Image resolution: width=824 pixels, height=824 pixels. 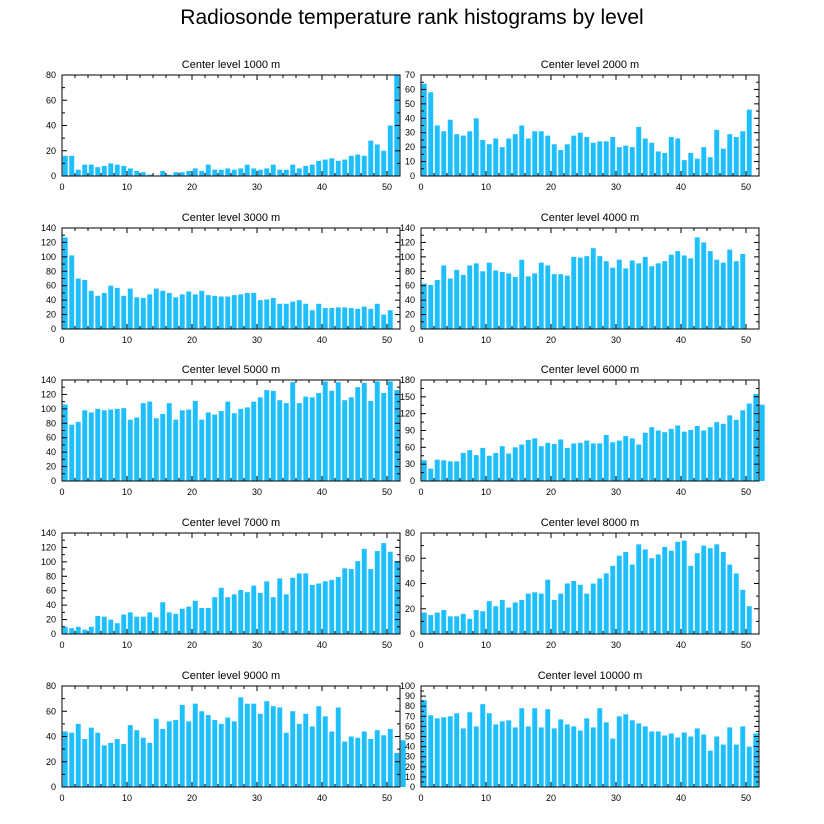 What do you see at coordinates (322, 340) in the screenshot?
I see `x-tick-label: 40` at bounding box center [322, 340].